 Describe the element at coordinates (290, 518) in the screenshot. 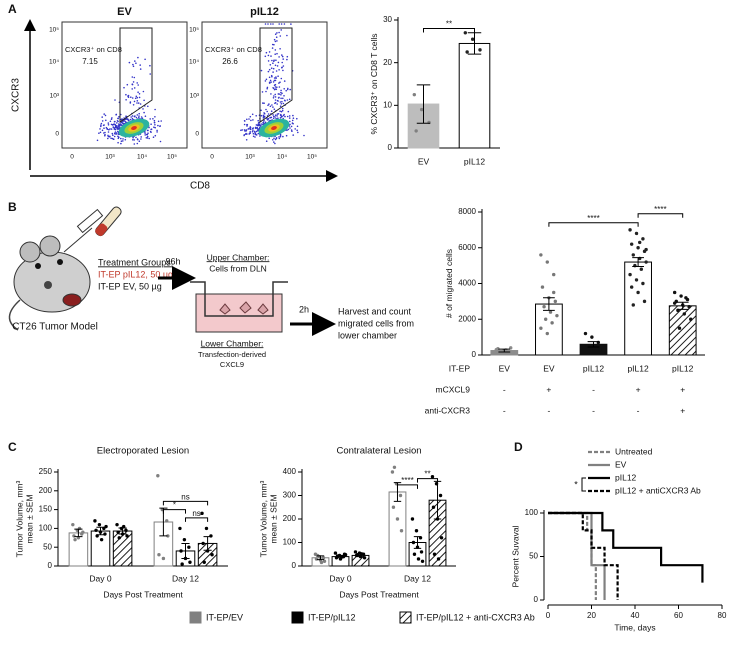

I see `y-tick-label: 200` at that location.